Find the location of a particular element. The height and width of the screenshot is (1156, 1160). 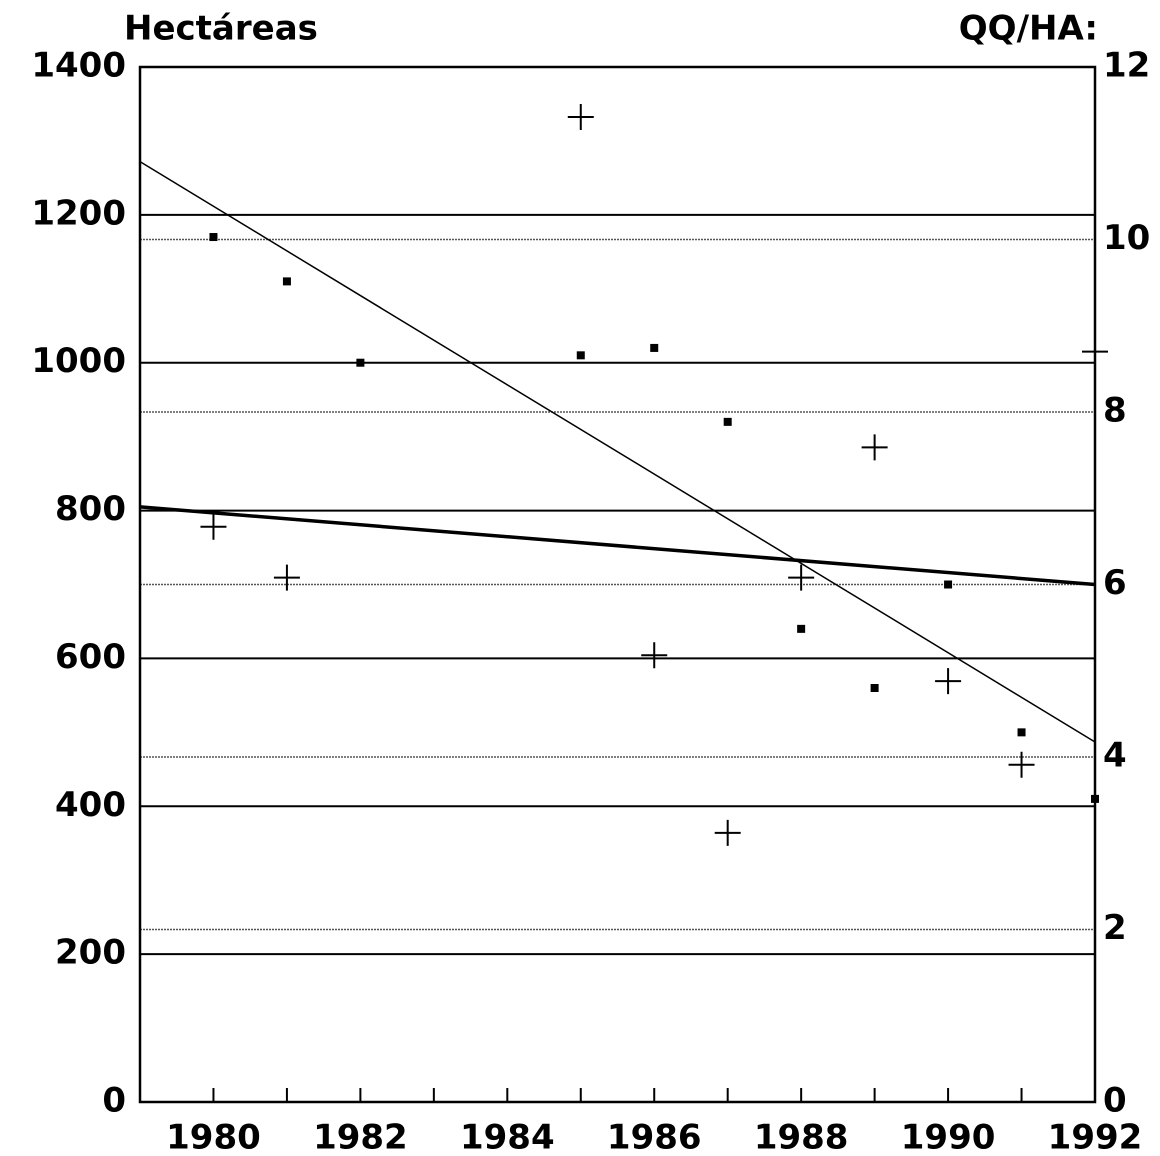

x-tick-label: 1980 is located at coordinates (213, 1137).